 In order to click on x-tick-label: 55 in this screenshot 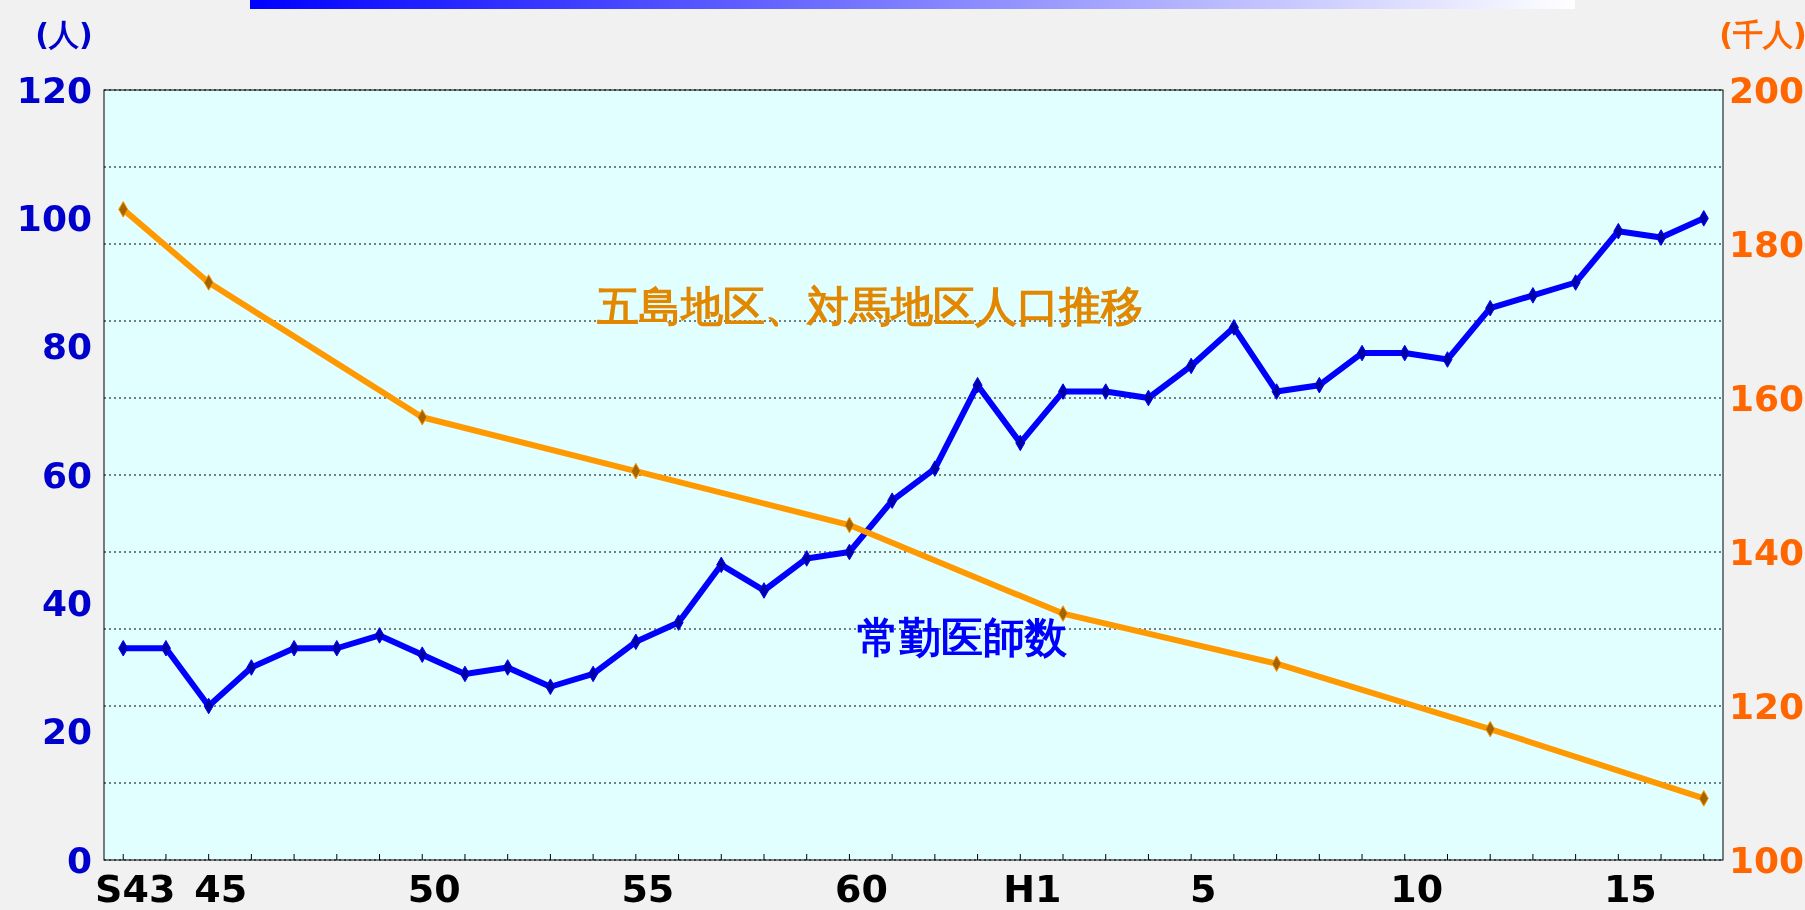, I will do `click(648, 888)`.